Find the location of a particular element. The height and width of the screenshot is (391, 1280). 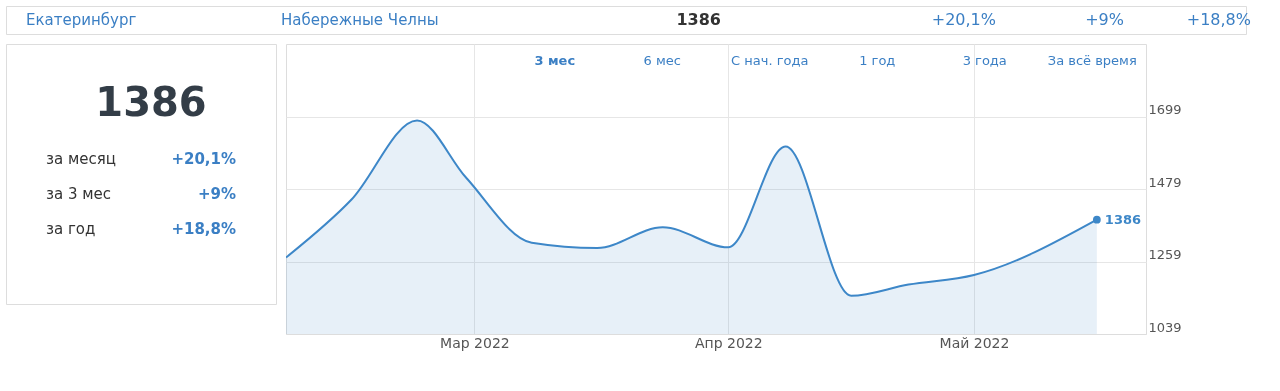

annotation: С нач. года is located at coordinates (770, 60).